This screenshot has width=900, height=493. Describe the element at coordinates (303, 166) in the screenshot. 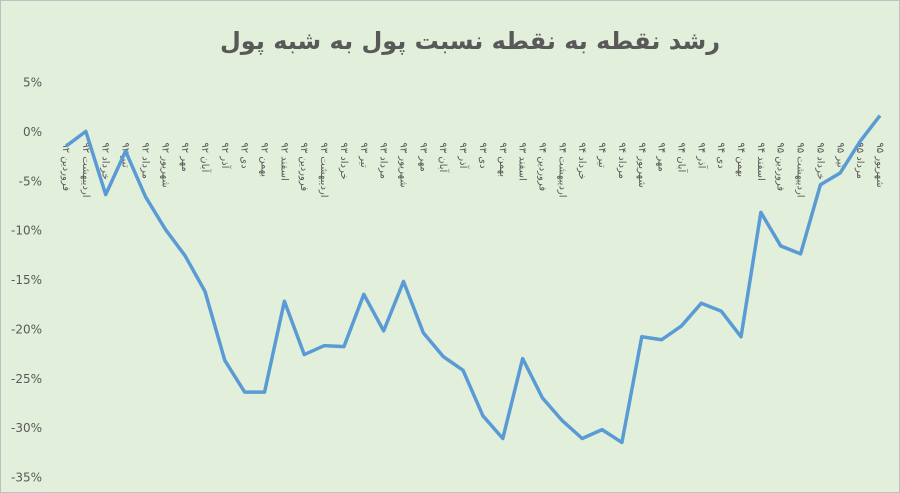

I see `x-tick-label: فروردین ۹۳` at that location.